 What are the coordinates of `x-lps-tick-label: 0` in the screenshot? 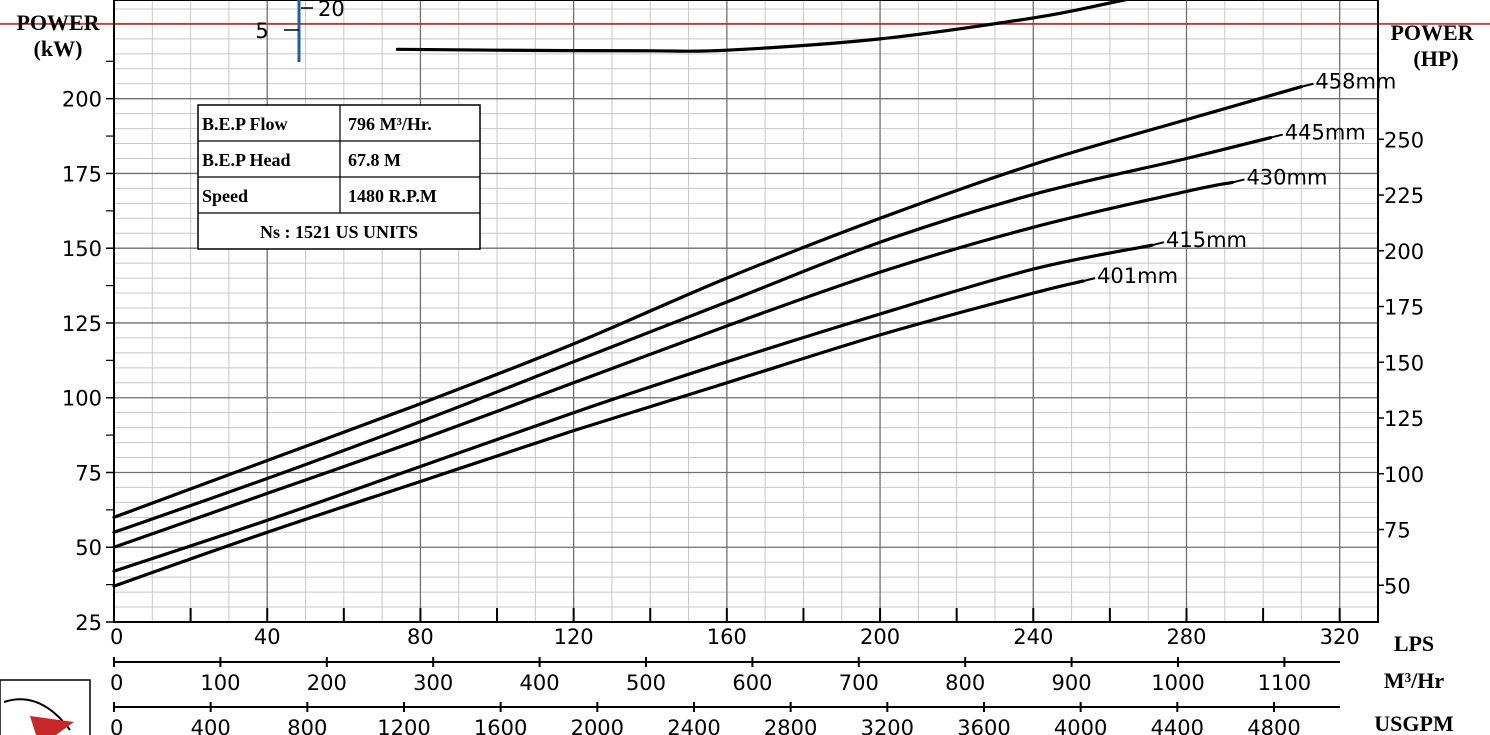 It's located at (116, 637).